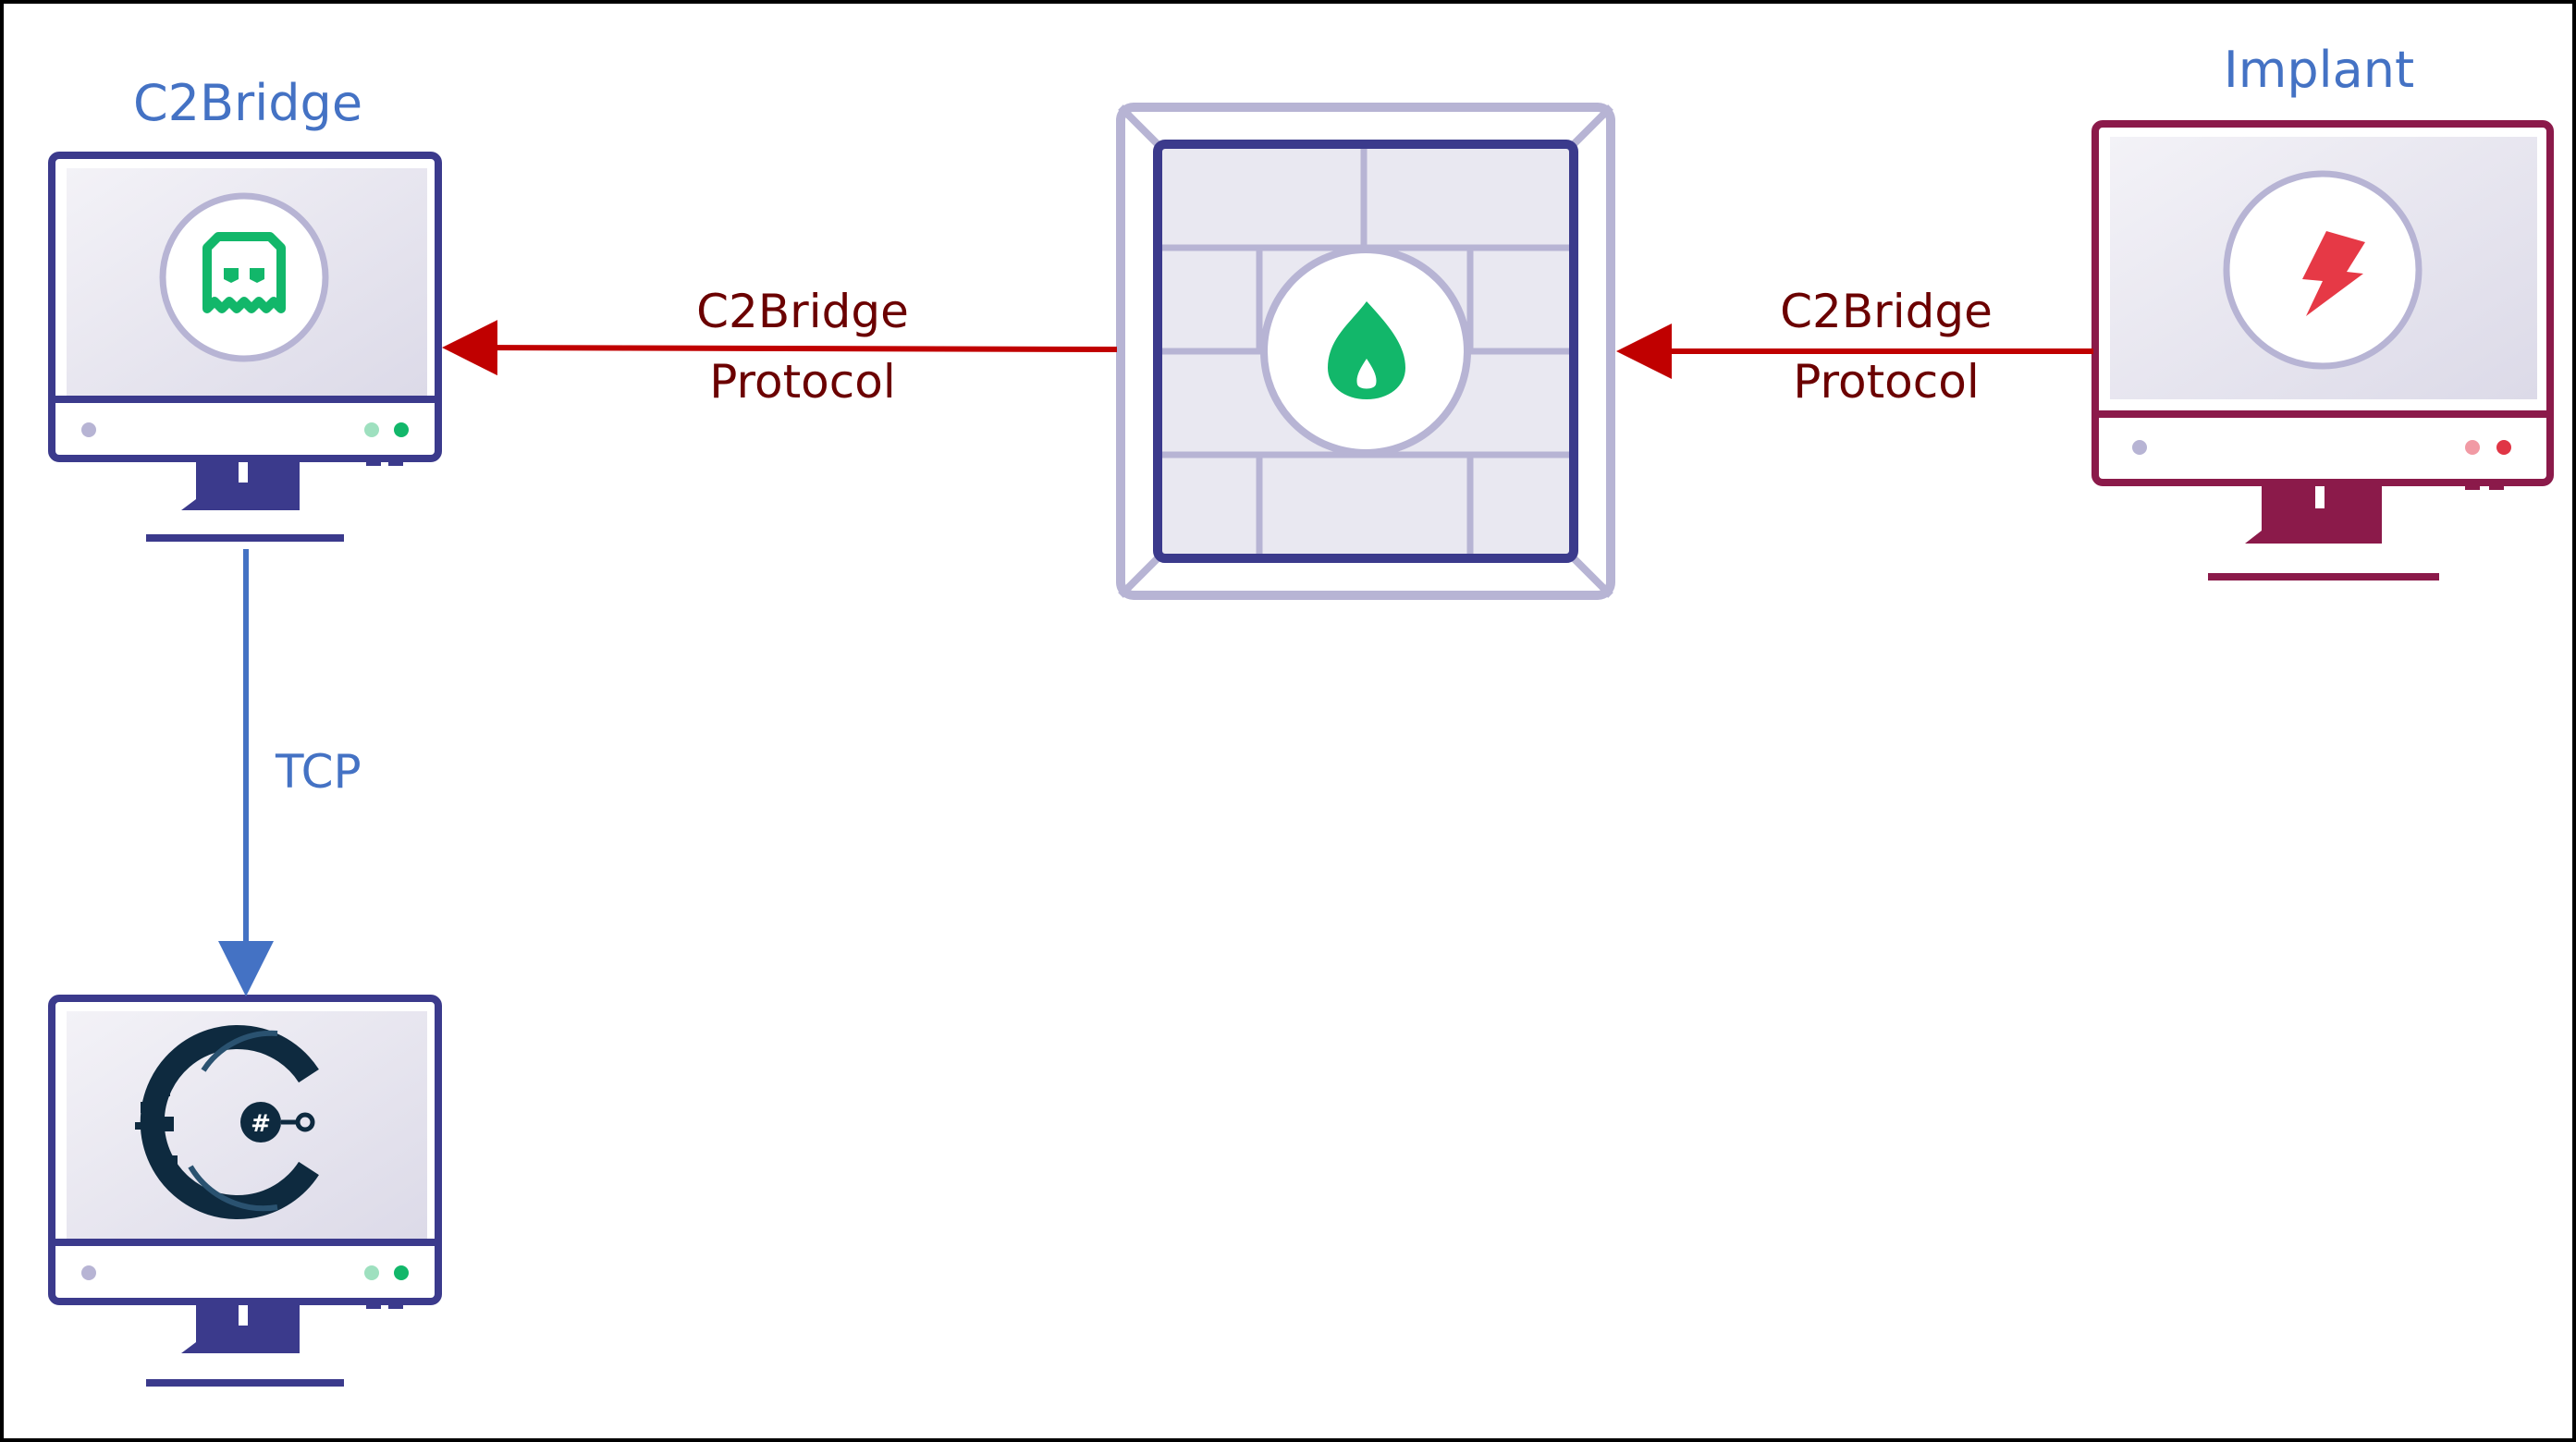 This screenshot has width=2576, height=1442. I want to click on monitor-icon, so click(245, 1191).